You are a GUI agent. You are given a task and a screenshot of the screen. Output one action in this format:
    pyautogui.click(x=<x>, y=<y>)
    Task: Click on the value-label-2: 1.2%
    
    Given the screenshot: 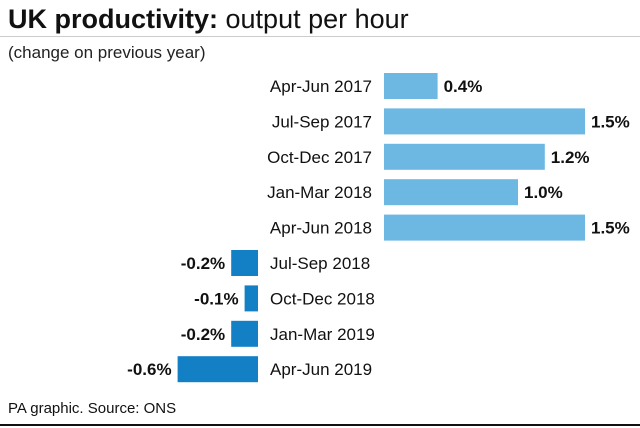 What is the action you would take?
    pyautogui.click(x=570, y=157)
    